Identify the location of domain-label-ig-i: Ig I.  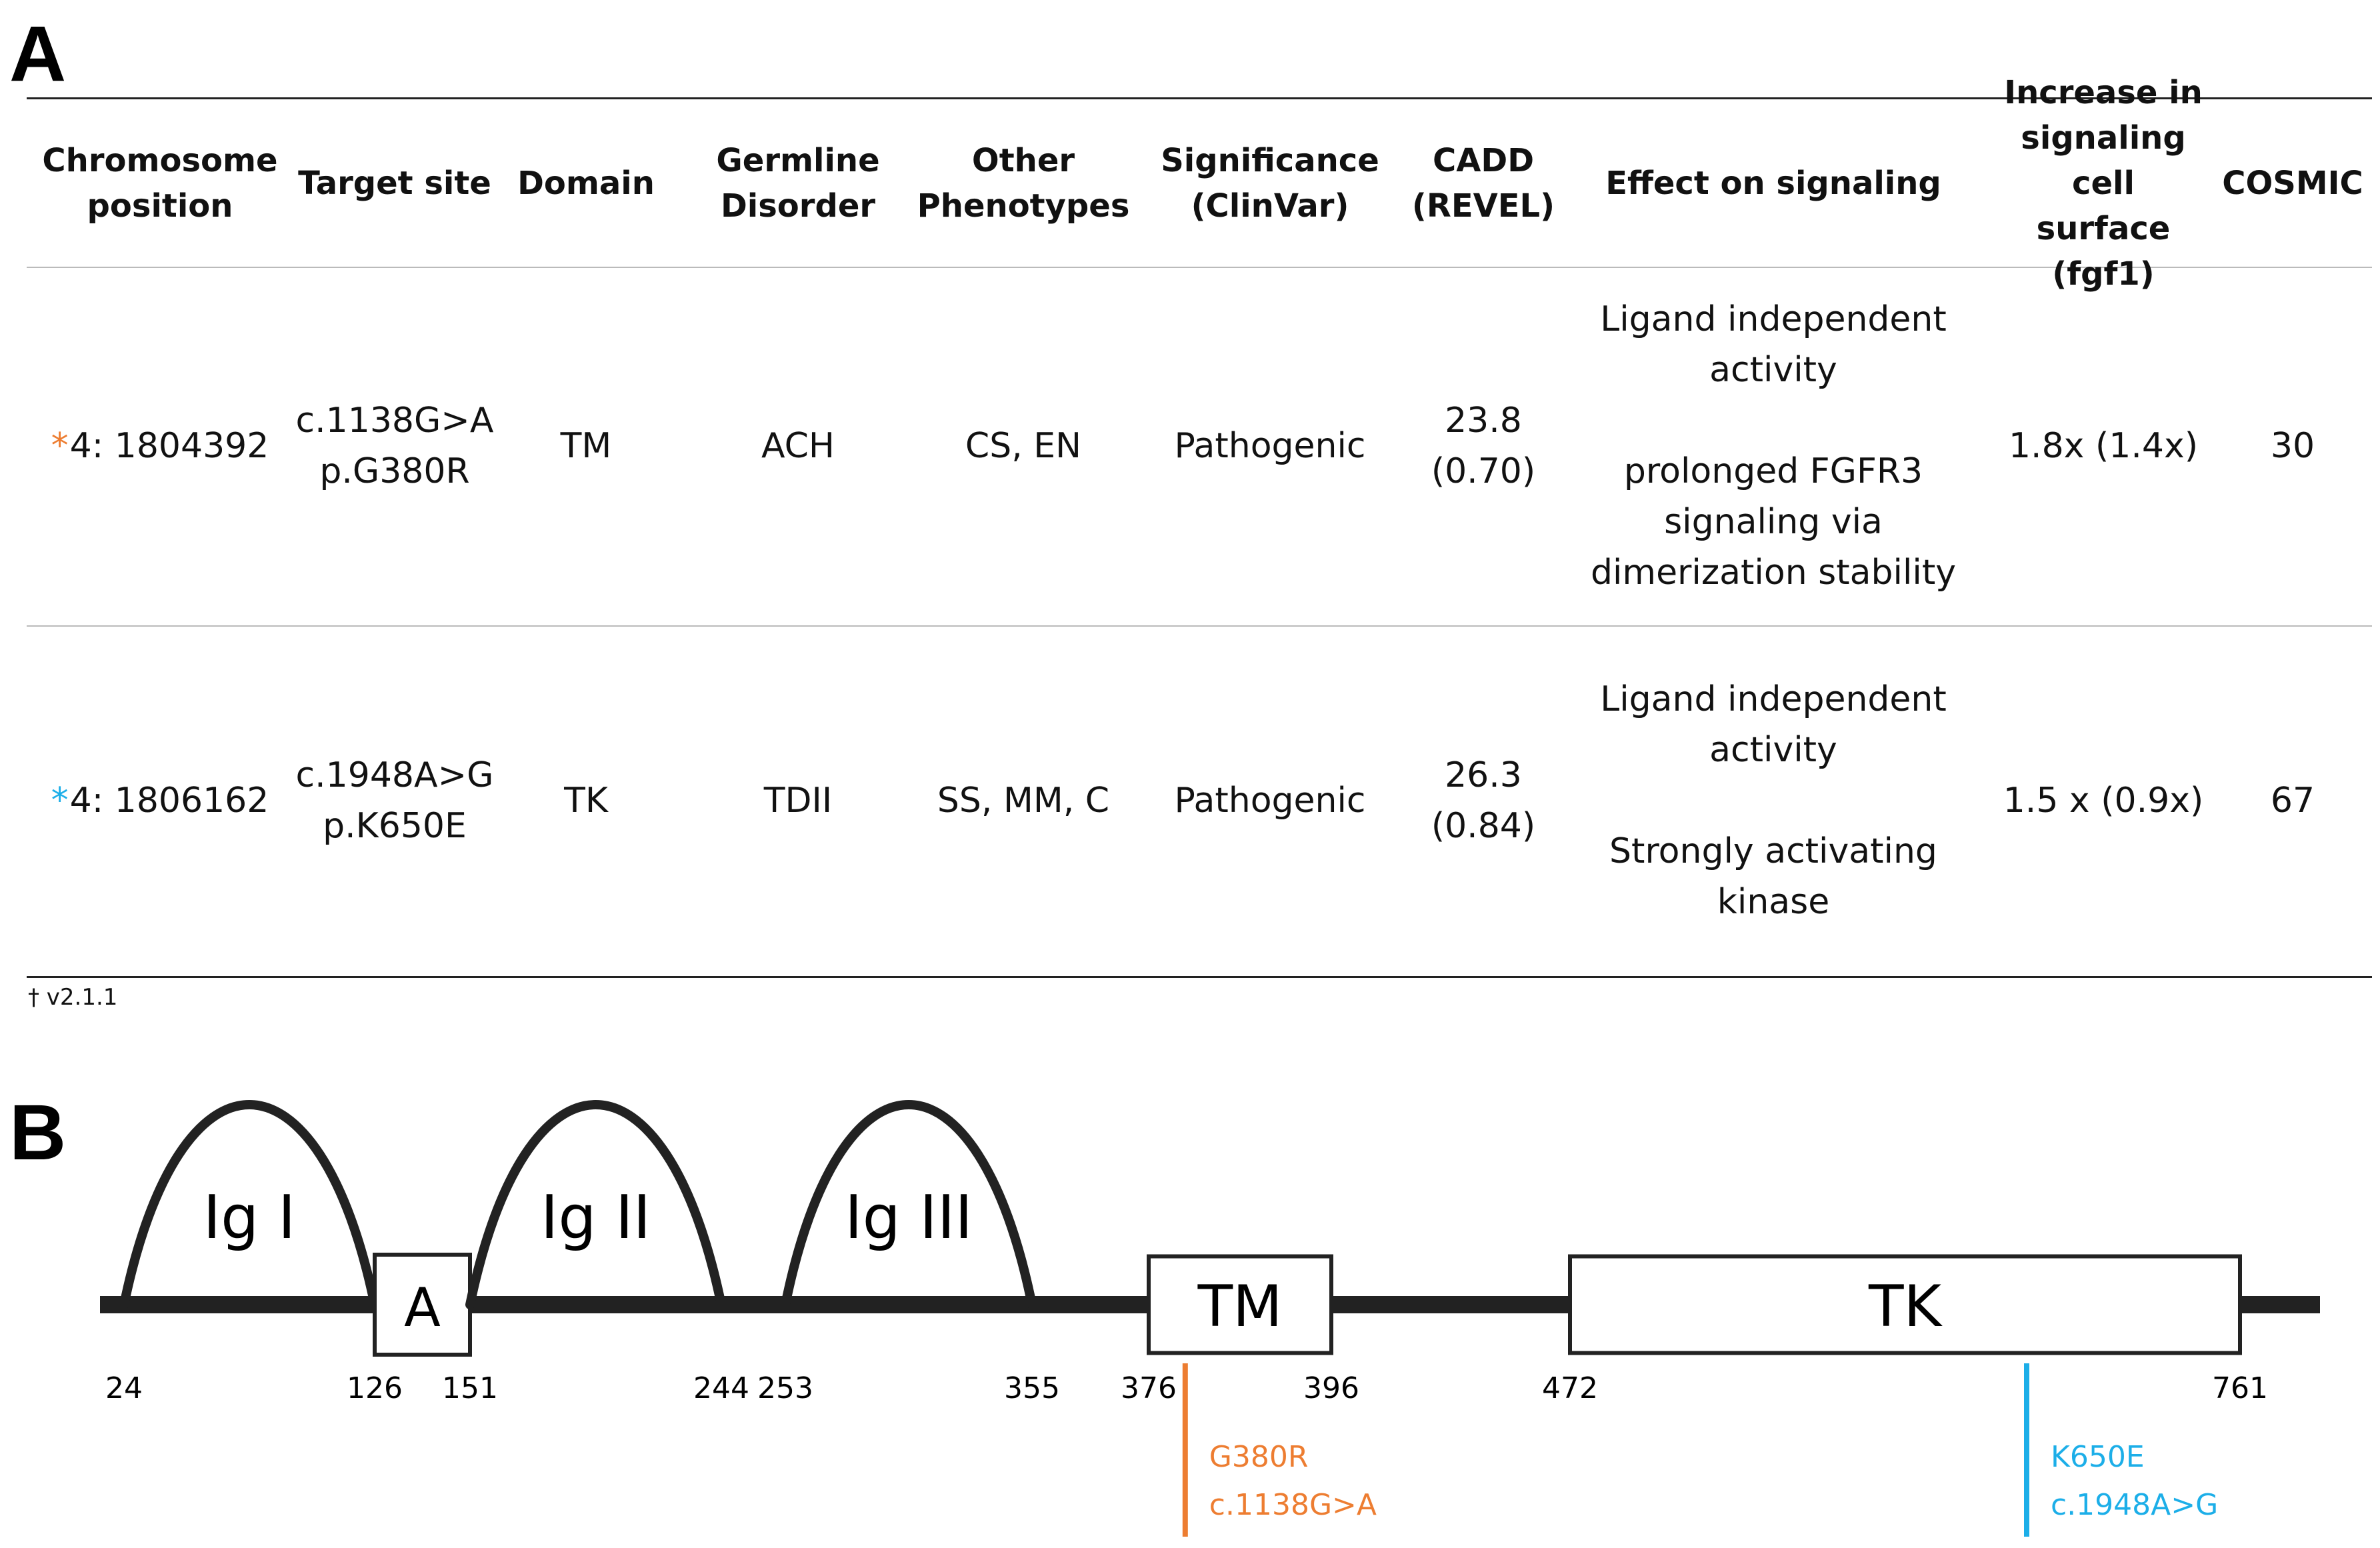
(249, 1218).